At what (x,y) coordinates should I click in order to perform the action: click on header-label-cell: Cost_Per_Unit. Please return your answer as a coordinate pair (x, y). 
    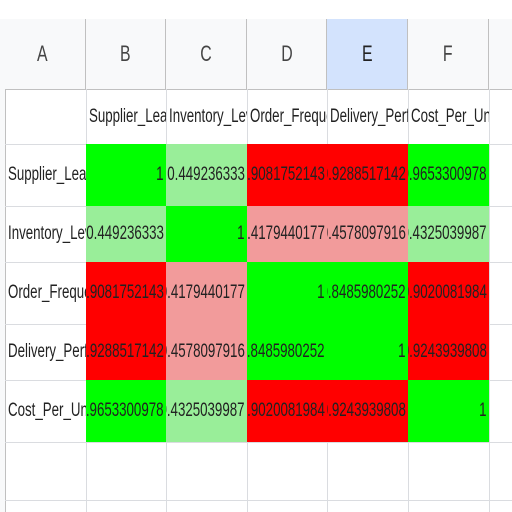
    Looking at the image, I should click on (448, 116).